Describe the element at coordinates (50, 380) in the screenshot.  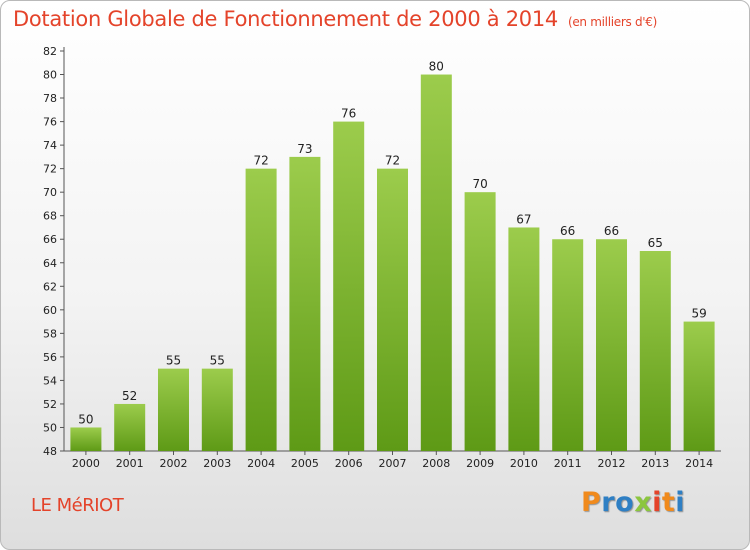
I see `y-tick-label: 54` at that location.